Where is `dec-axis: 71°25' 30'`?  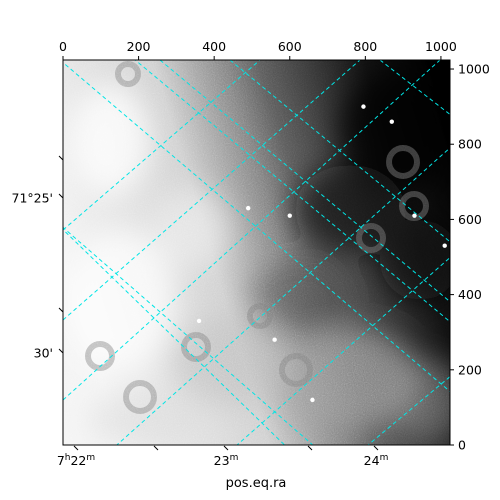
dec-axis: 71°25' 30' is located at coordinates (38, 258).